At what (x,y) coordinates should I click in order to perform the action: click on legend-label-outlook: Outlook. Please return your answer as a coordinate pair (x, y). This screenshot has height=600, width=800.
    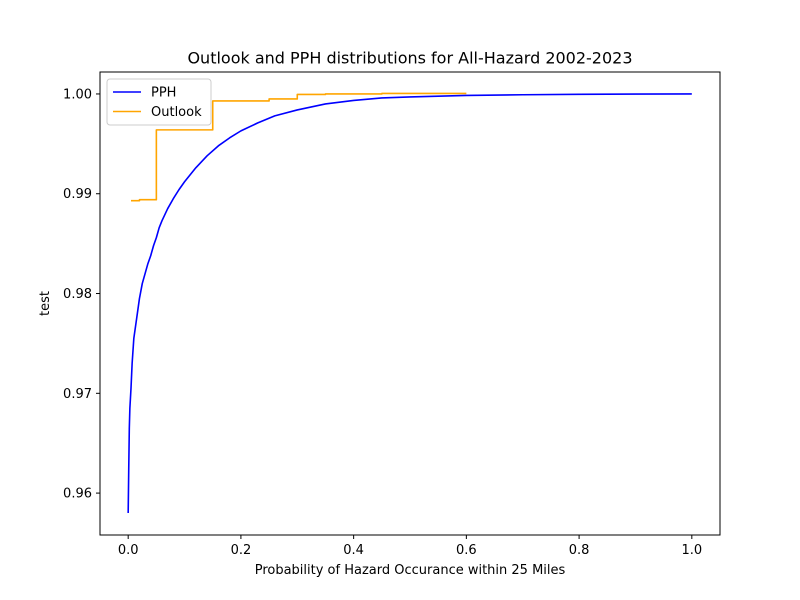
    Looking at the image, I should click on (176, 112).